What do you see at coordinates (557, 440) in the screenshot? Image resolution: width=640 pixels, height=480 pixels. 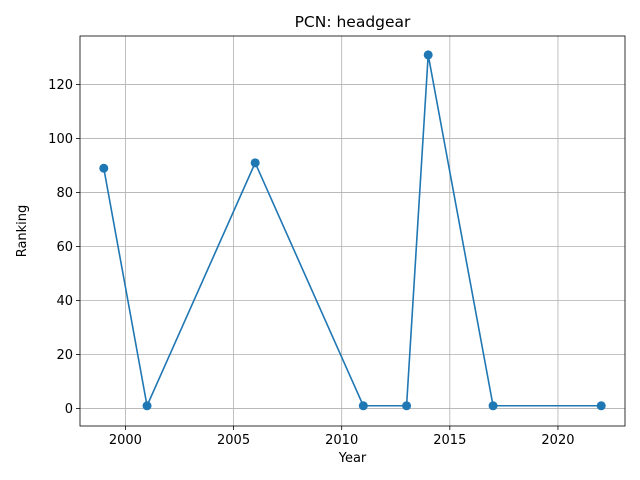 I see `x-tick-label: 2020` at bounding box center [557, 440].